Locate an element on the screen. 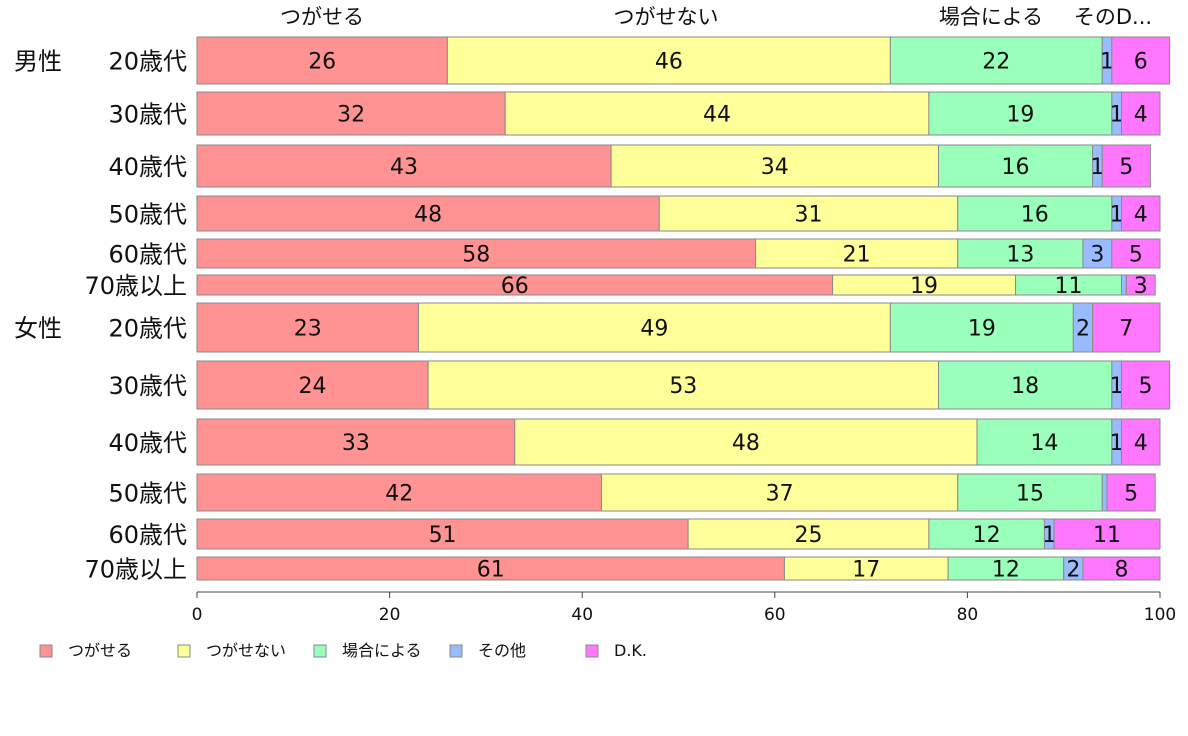  row-label-6: 70歳以上 is located at coordinates (135, 286).